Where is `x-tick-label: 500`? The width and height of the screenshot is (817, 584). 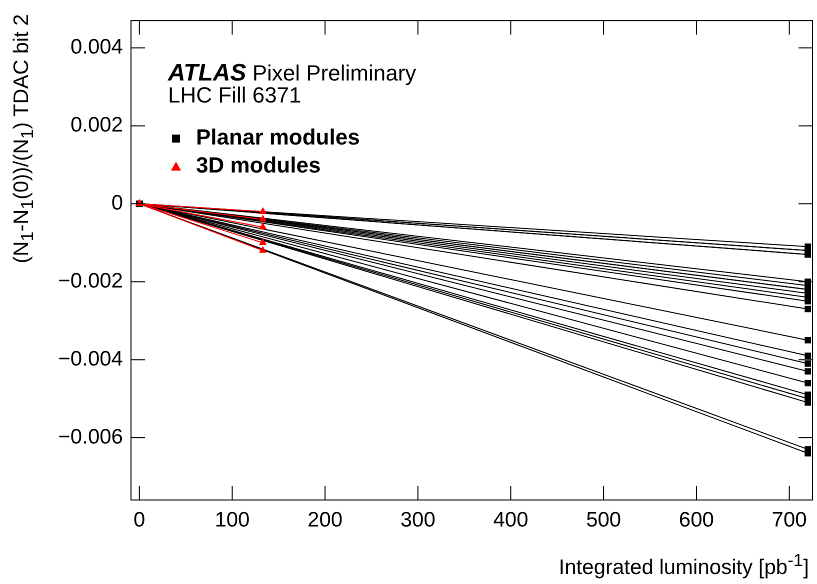
x-tick-label: 500 is located at coordinates (604, 520).